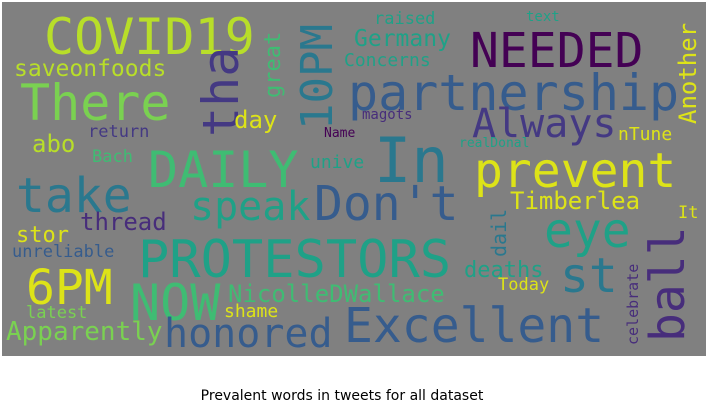  What do you see at coordinates (90, 69) in the screenshot?
I see `word-saveonfoods: saveonfoods` at bounding box center [90, 69].